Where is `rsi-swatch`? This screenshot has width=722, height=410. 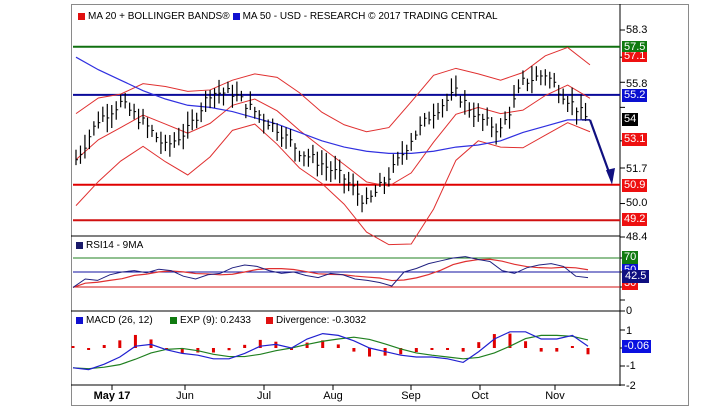 rsi-swatch is located at coordinates (79, 245).